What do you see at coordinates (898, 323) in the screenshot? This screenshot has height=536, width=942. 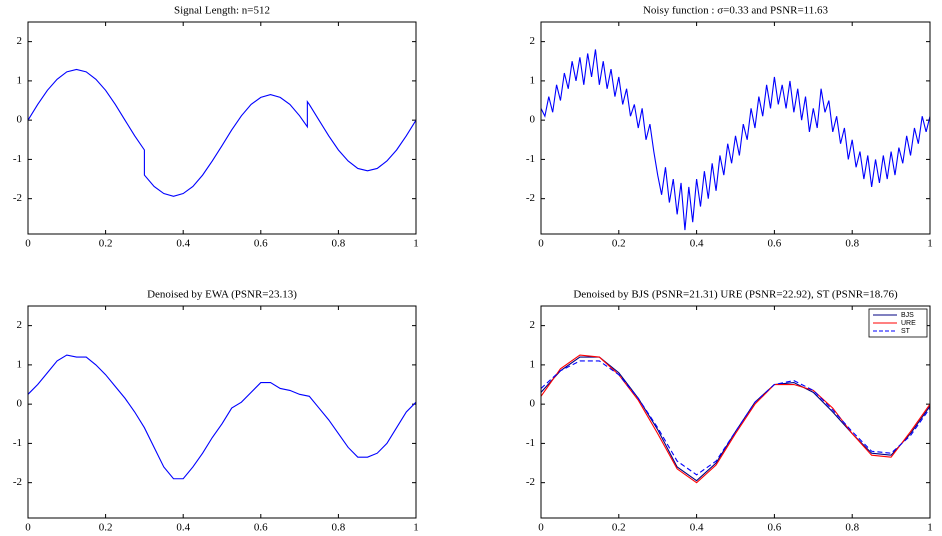 I see `legend-box` at bounding box center [898, 323].